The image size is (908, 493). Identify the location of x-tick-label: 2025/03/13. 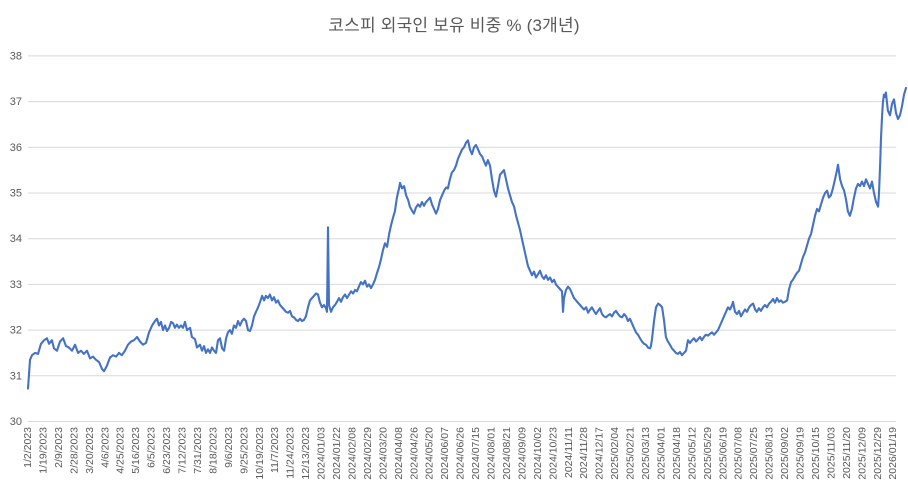
(646, 453).